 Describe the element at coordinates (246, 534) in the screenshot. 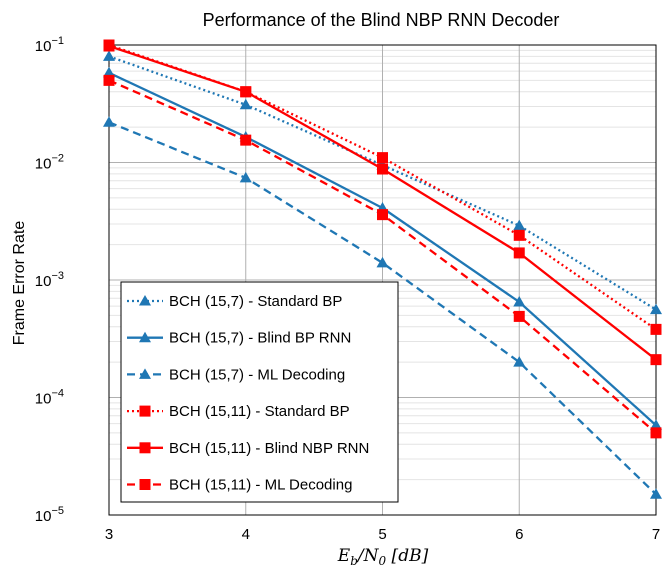

I see `x-tick-label: 4` at that location.